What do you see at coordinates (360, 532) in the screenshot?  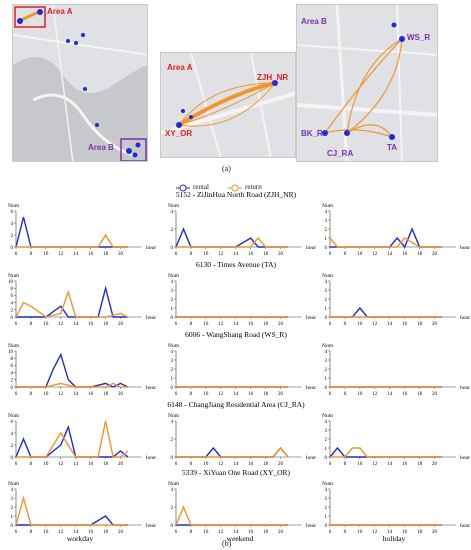 I see `x-tick-label-r4-c2-2: 10` at bounding box center [360, 532].